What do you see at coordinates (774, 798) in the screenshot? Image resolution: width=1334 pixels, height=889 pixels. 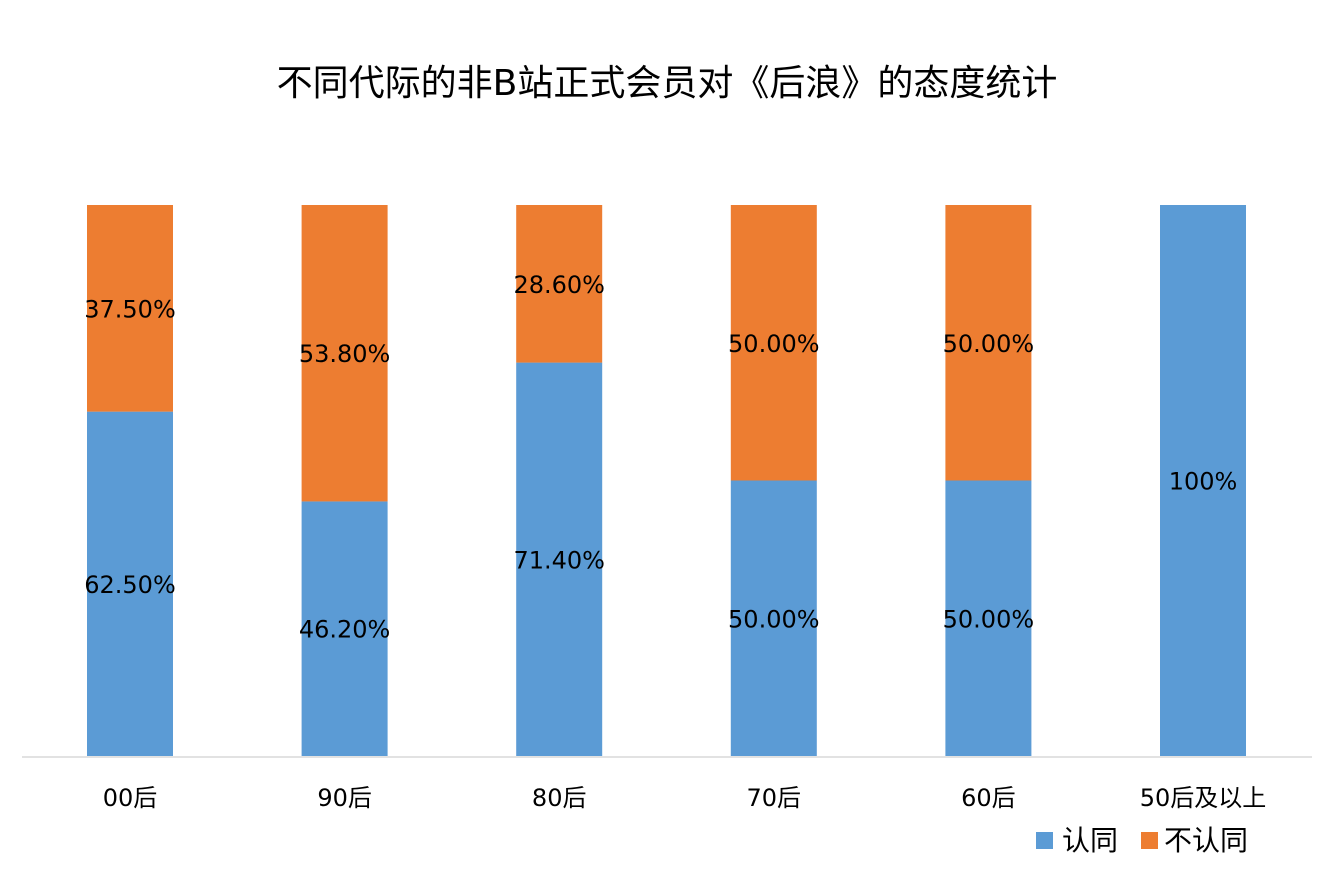 I see `x-tick-label-3: 70后` at bounding box center [774, 798].